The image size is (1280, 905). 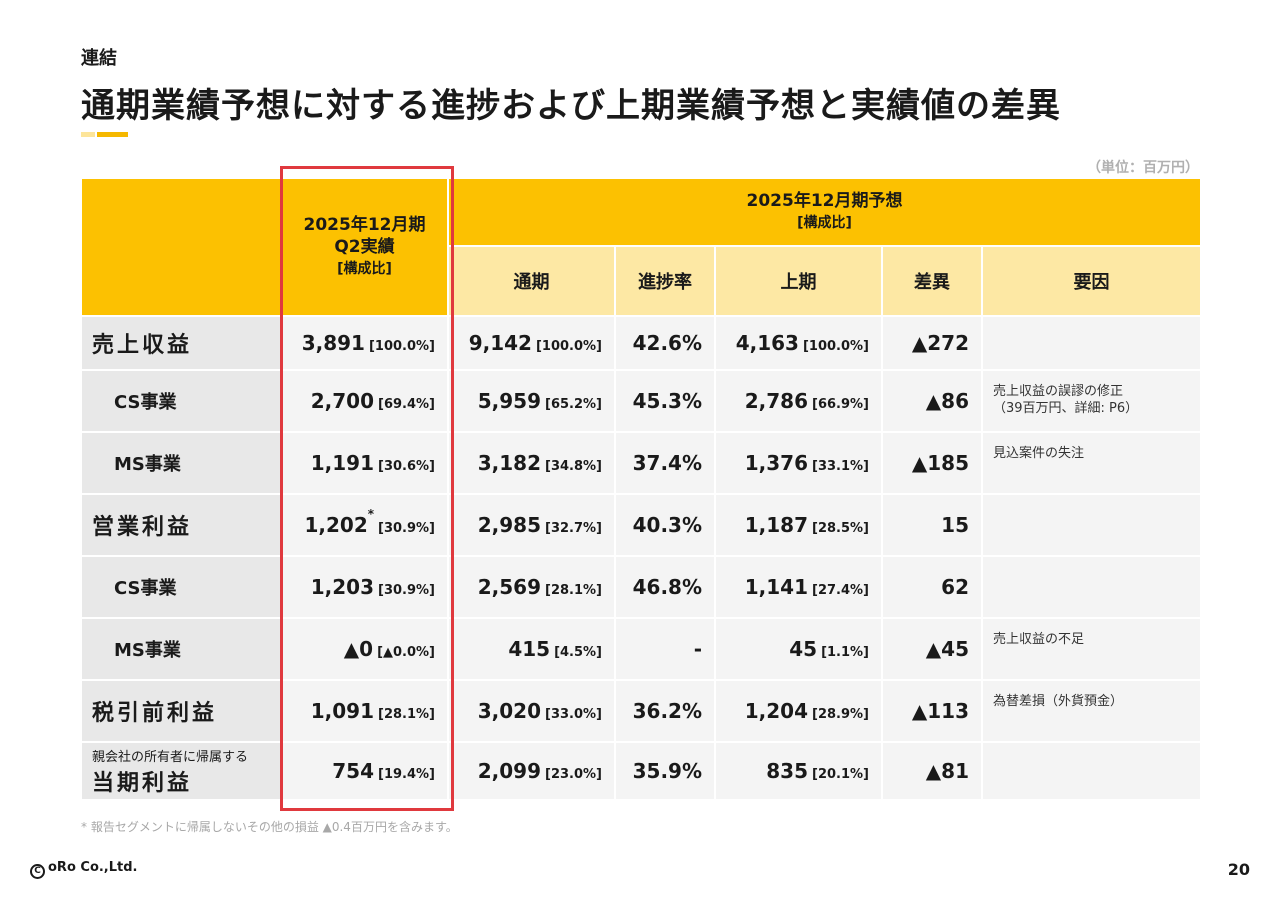 I want to click on progress-cell: 46.8%, so click(x=665, y=587).